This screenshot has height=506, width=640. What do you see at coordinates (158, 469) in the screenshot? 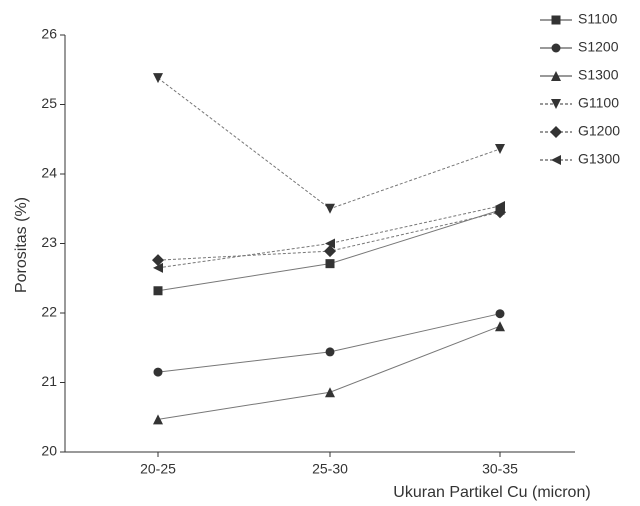
I see `x-tick-label: 20-25` at bounding box center [158, 469].